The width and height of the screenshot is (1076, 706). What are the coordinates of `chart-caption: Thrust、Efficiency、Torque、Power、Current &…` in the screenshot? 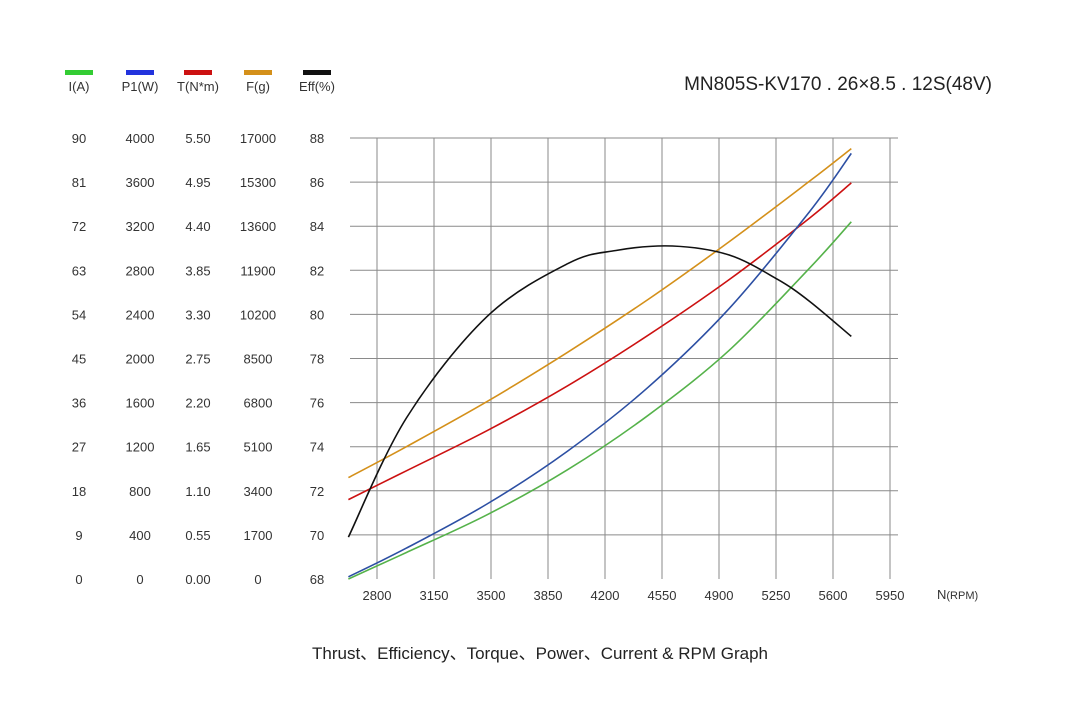 It's located at (540, 653).